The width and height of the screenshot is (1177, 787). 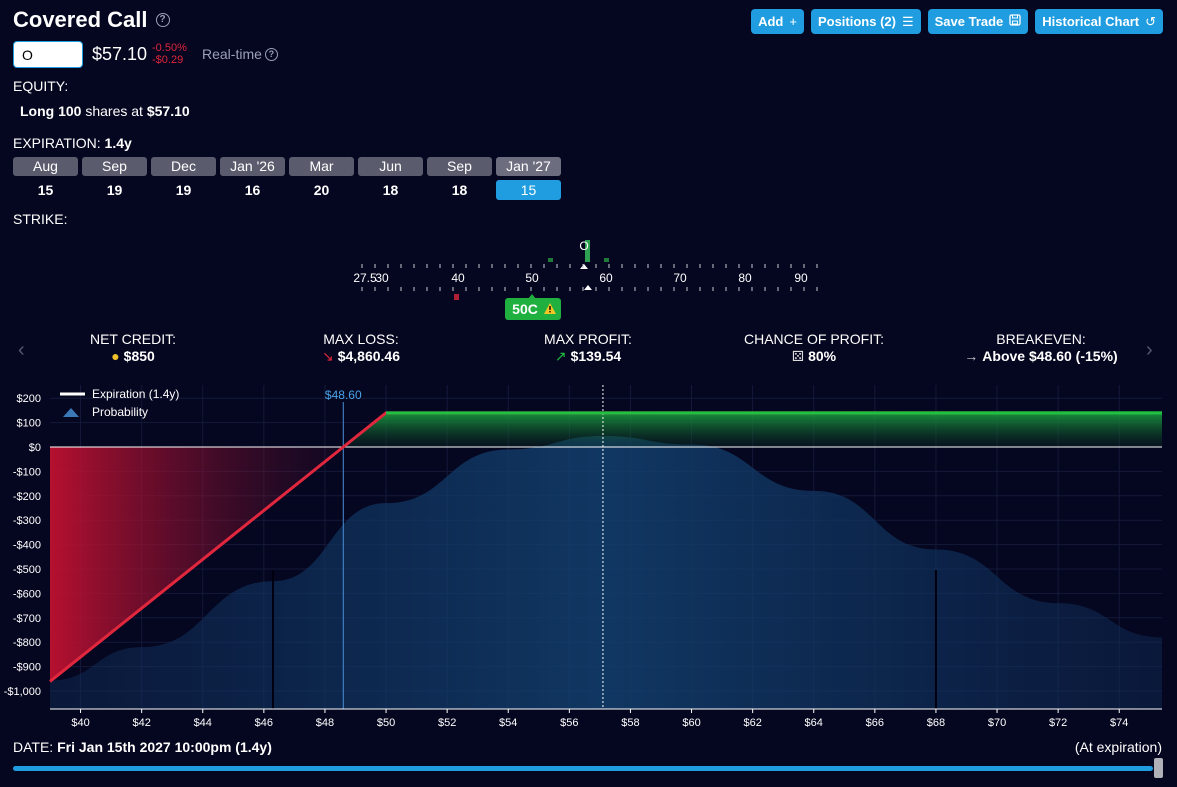 What do you see at coordinates (550, 308) in the screenshot?
I see `warning-icon` at bounding box center [550, 308].